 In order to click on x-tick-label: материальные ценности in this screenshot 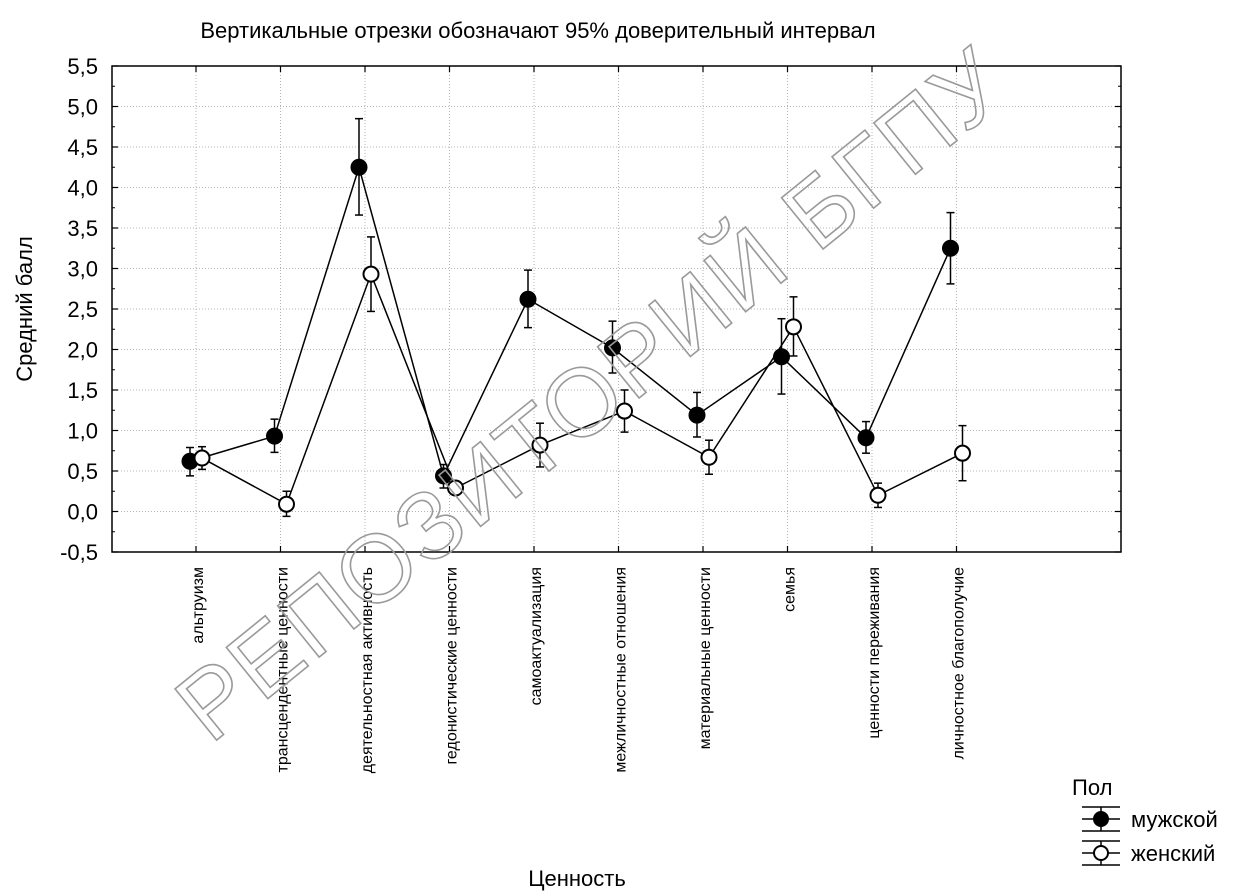, I will do `click(705, 658)`.